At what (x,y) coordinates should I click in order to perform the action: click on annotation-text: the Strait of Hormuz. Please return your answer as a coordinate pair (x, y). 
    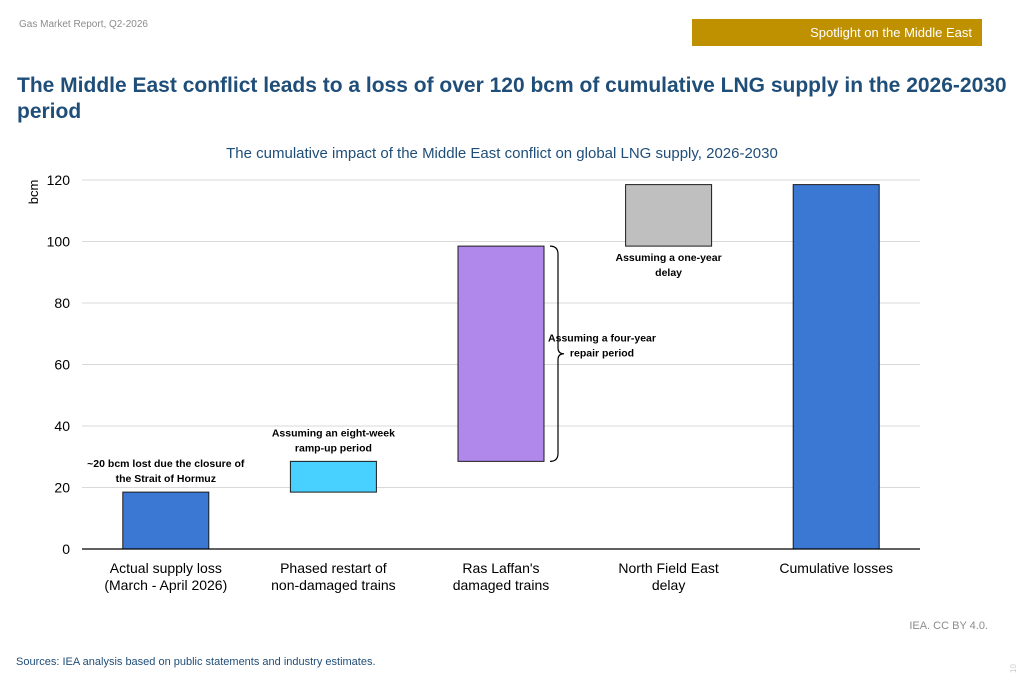
    Looking at the image, I should click on (166, 479).